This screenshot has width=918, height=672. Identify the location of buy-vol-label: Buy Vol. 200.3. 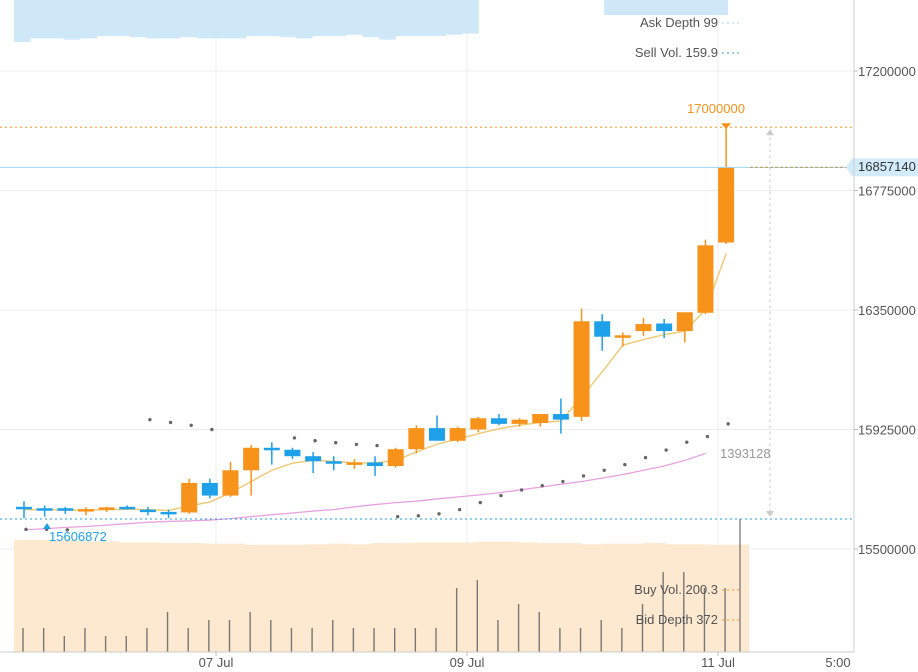
(676, 589).